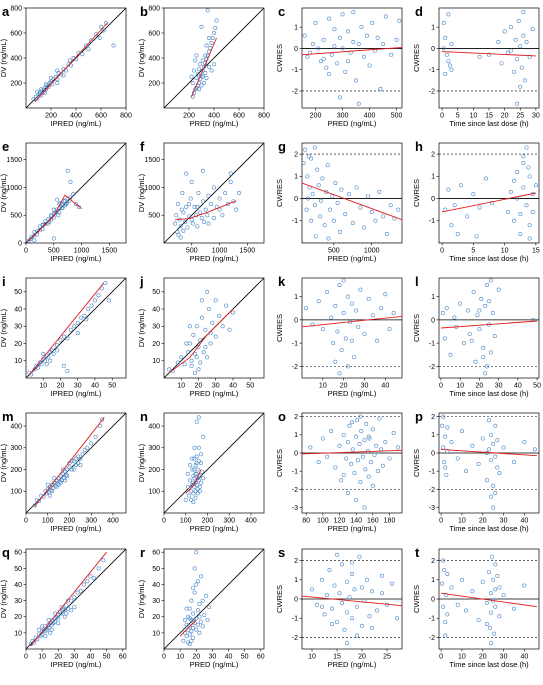 This screenshot has width=543, height=685. Describe the element at coordinates (416, 193) in the screenshot. I see `y-axis-label: CWRES` at that location.